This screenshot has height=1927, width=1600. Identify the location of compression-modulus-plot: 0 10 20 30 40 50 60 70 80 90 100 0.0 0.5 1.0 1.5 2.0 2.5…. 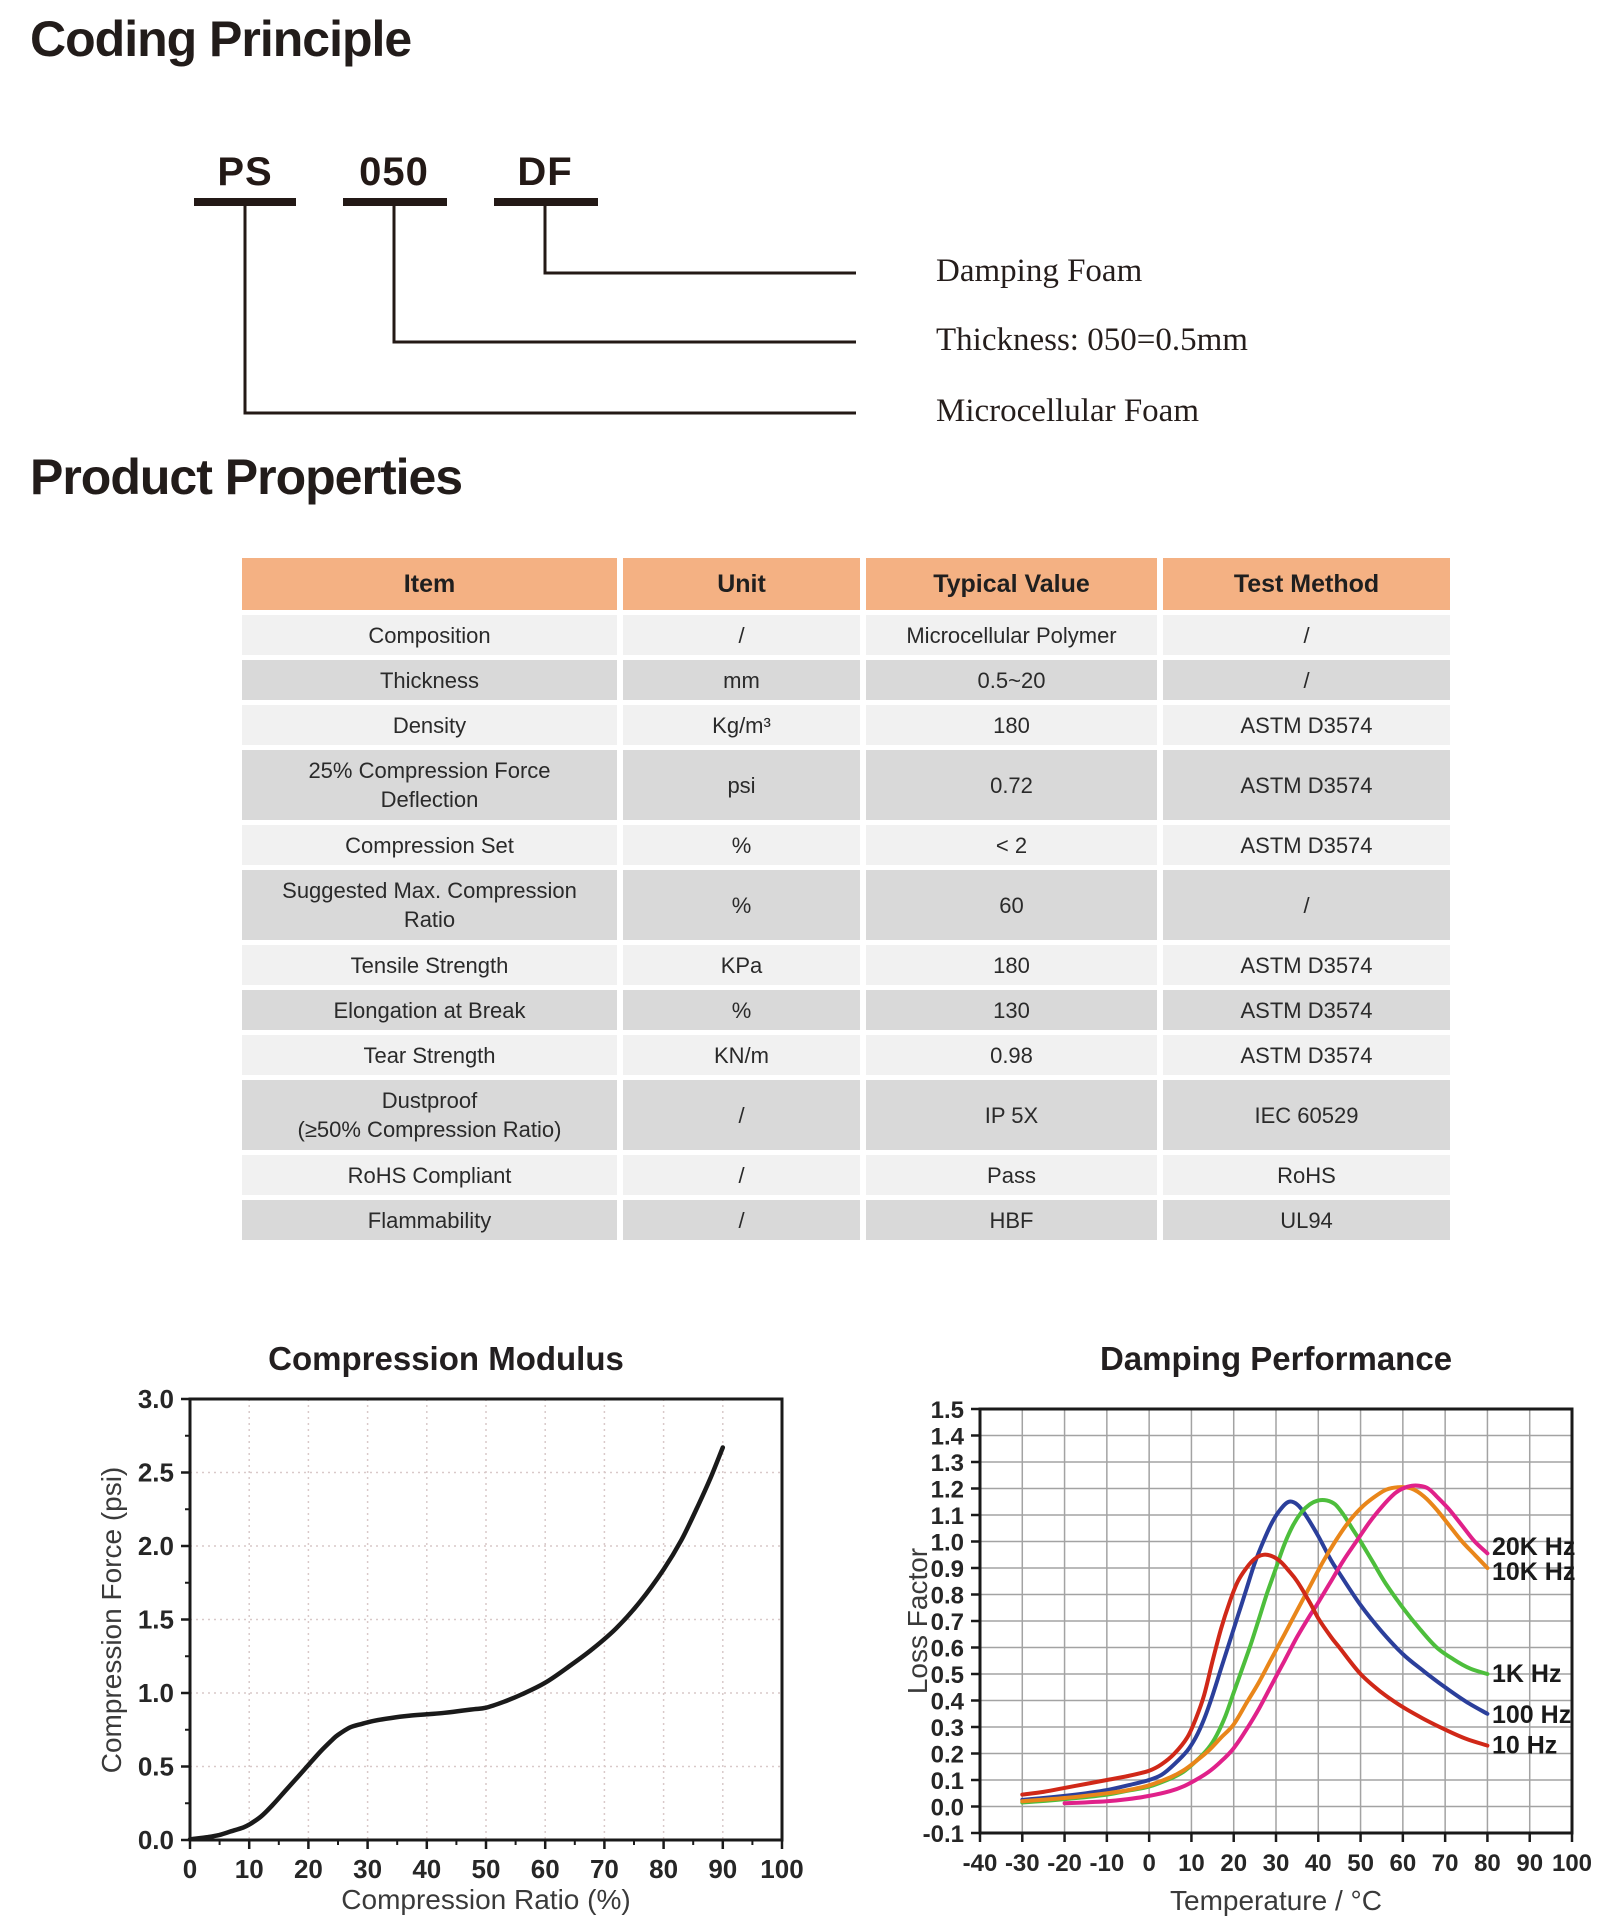
(471, 1634).